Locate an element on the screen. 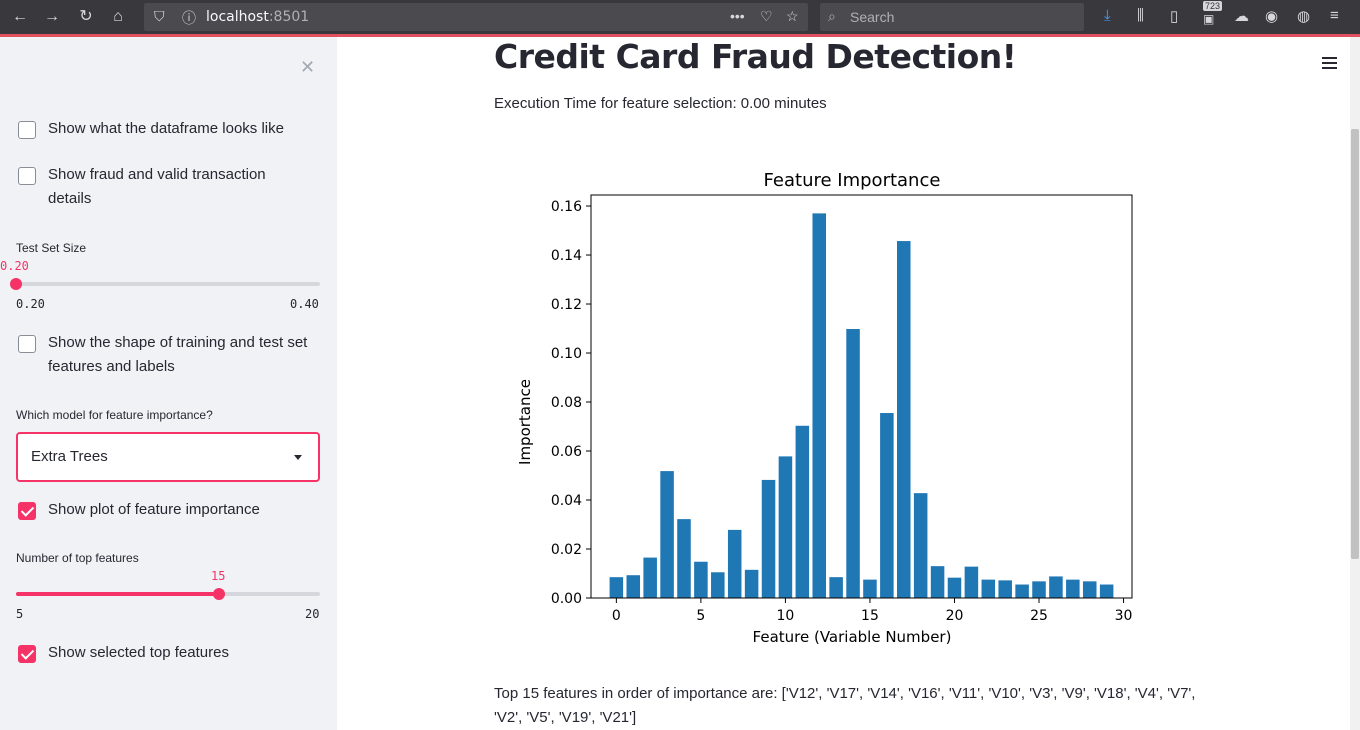  checkbox-label: Show fraud and valid transaction details is located at coordinates (157, 186).